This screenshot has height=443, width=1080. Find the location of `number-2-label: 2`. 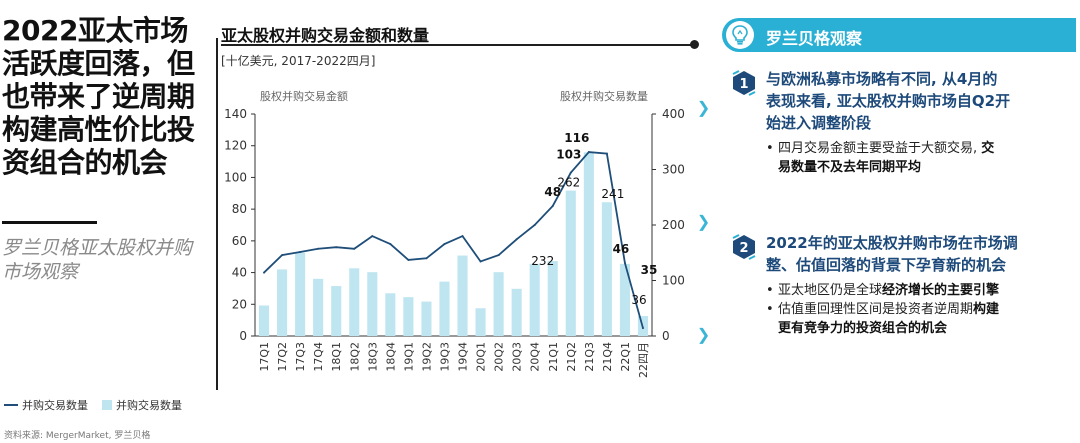

number-2-label: 2 is located at coordinates (743, 248).